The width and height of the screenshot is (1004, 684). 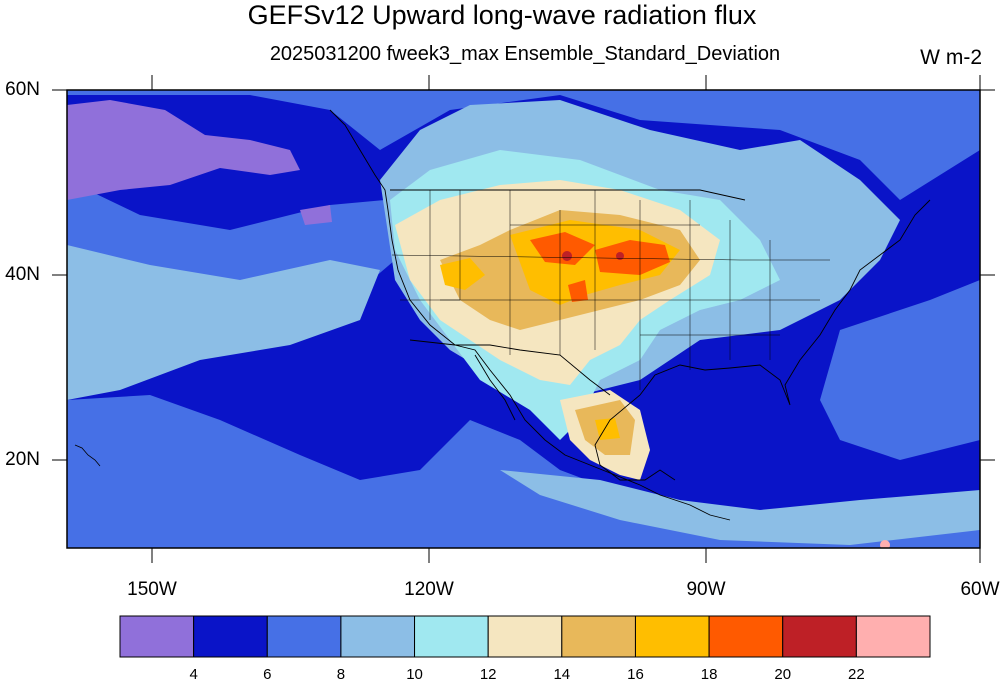 What do you see at coordinates (885, 544) in the screenshot?
I see `pink-spot` at bounding box center [885, 544].